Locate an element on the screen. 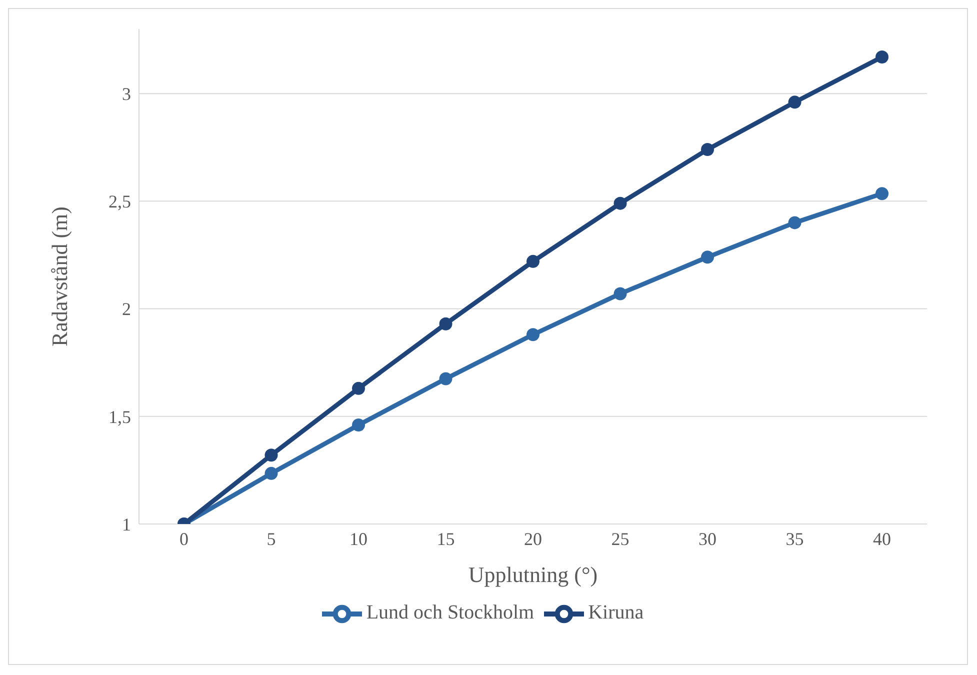 The image size is (977, 675). y-tick-label: 3 is located at coordinates (126, 94).